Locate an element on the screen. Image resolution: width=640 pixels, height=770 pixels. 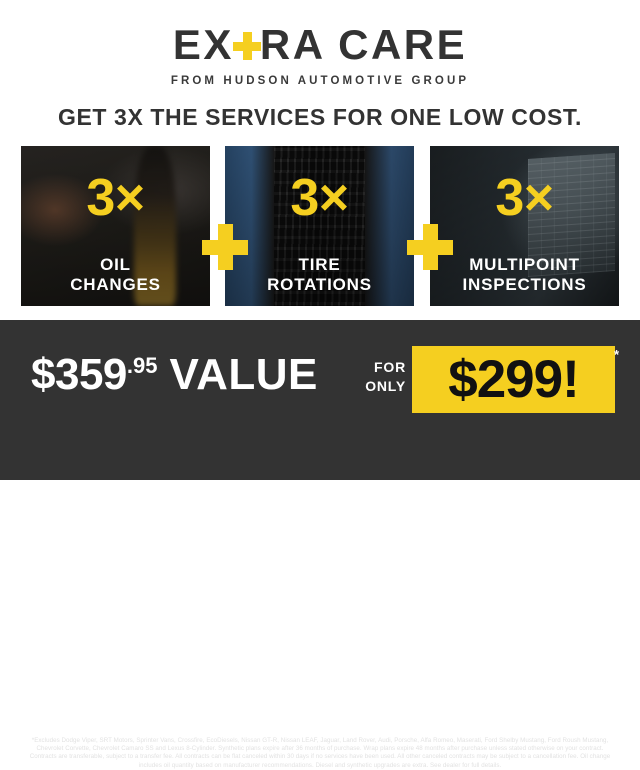
service-panel-tire-rotations: 3× TIRE ROTATIONS is located at coordinates (319, 226).